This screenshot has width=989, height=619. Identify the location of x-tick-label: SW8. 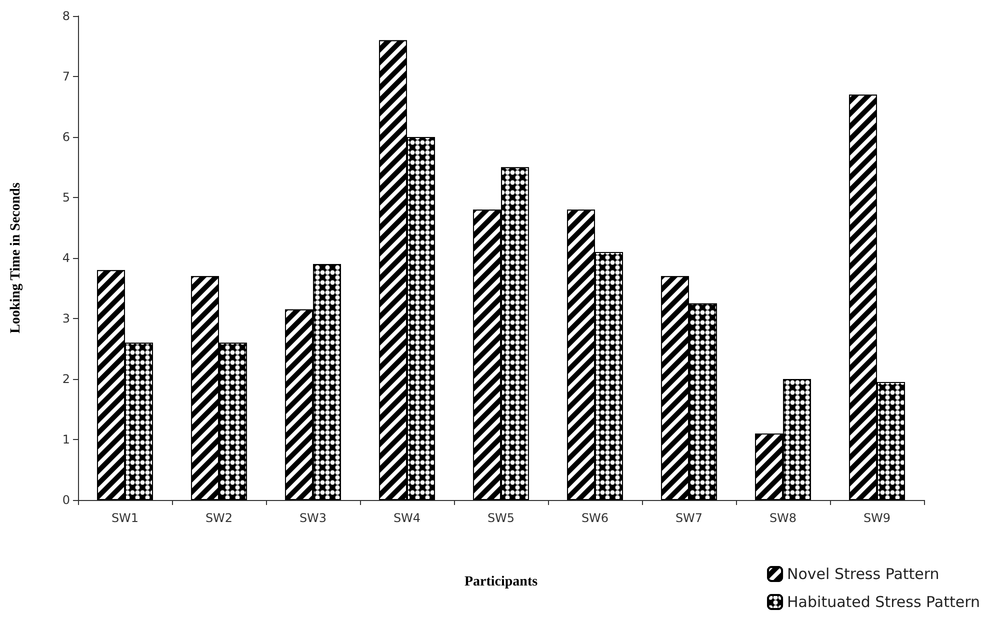
(783, 518).